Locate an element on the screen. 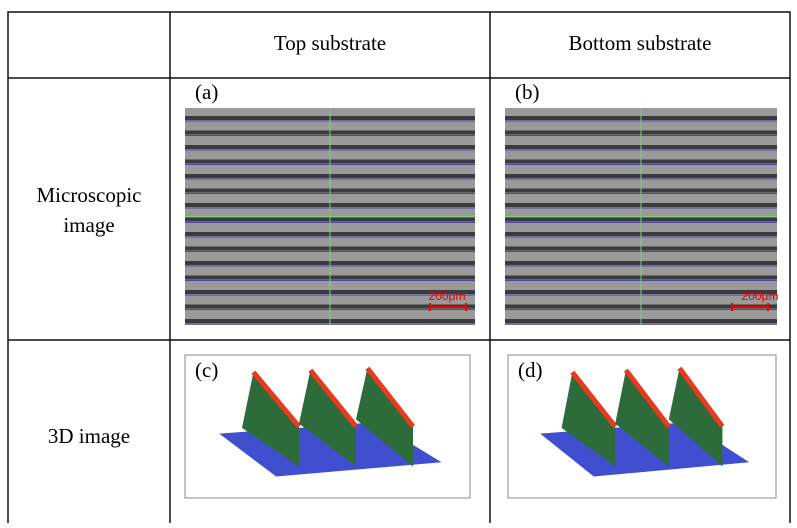 The image size is (797, 528). row-header-box: Microscopic image is located at coordinates (89, 210).